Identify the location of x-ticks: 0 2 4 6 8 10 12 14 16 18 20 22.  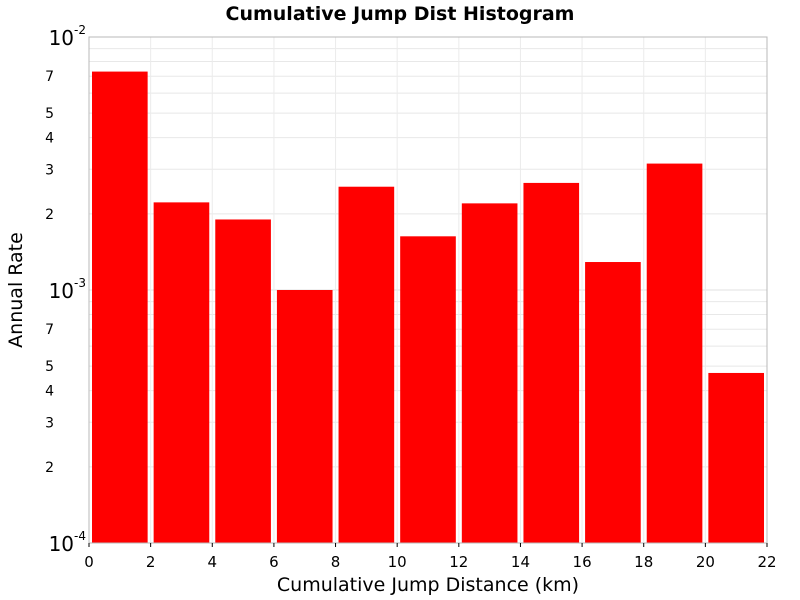
(430, 557).